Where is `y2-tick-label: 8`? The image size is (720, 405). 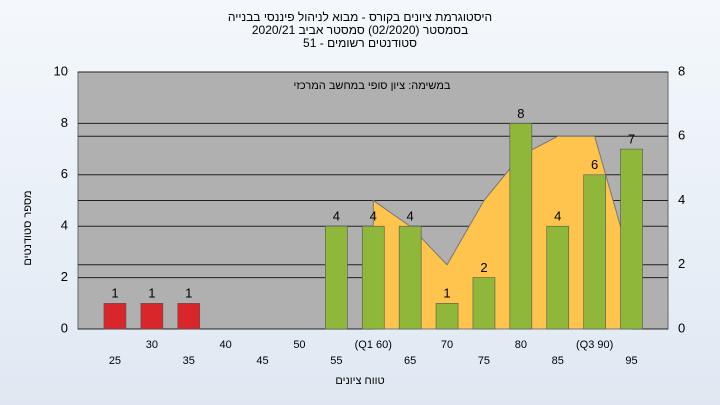 y2-tick-label: 8 is located at coordinates (681, 70).